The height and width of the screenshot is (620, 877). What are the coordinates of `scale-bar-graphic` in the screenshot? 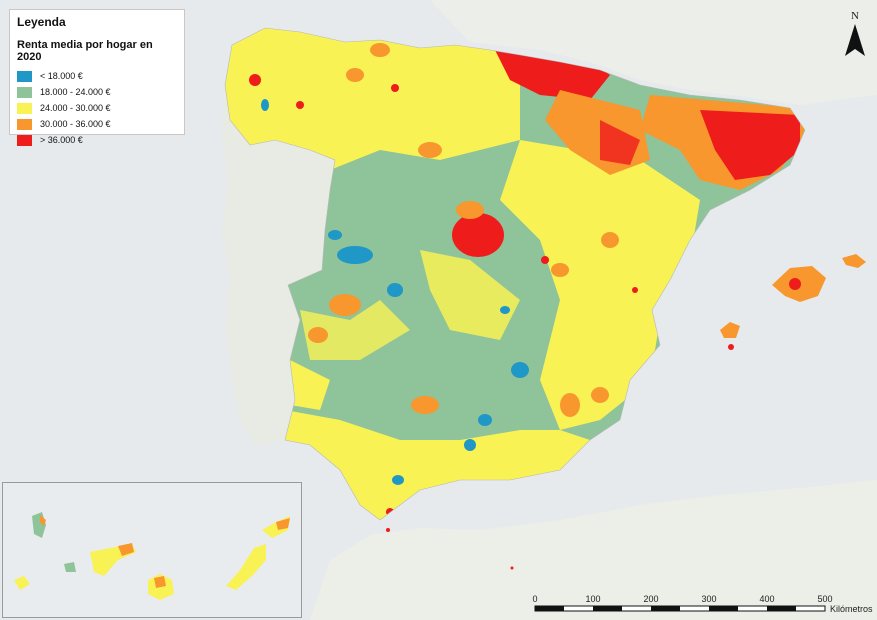 It's located at (680, 608).